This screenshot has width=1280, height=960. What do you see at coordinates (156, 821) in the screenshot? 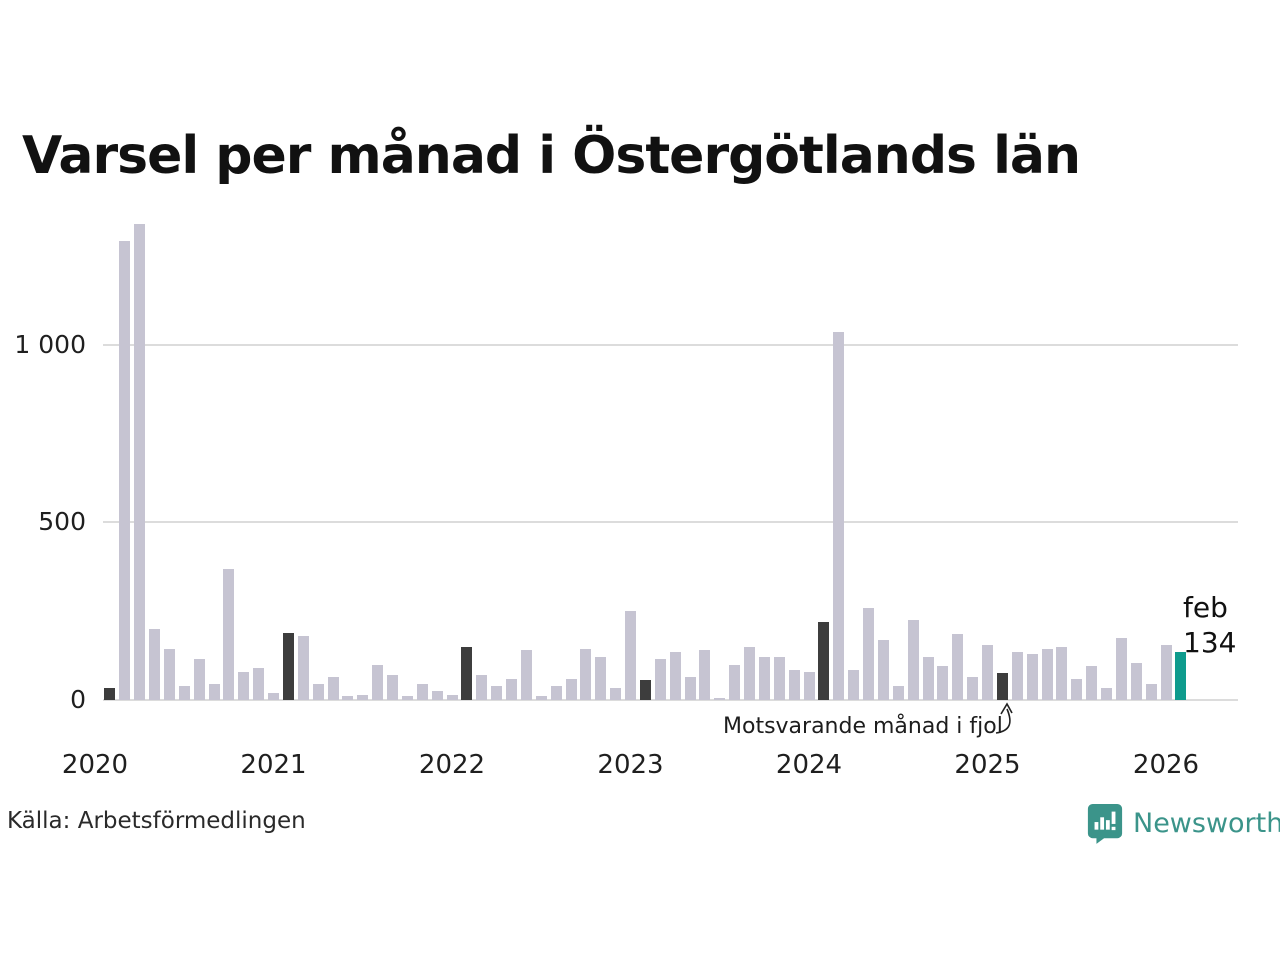
I see `source-caption: Källa: Arbetsförmedlingen` at bounding box center [156, 821].